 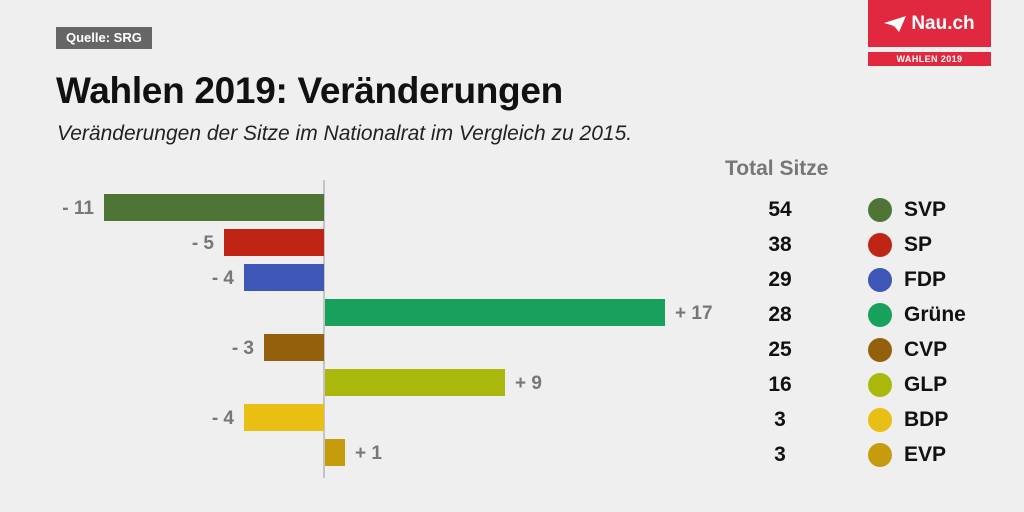 What do you see at coordinates (309, 90) in the screenshot?
I see `chart-title: Wahlen 2019: Veränderungen` at bounding box center [309, 90].